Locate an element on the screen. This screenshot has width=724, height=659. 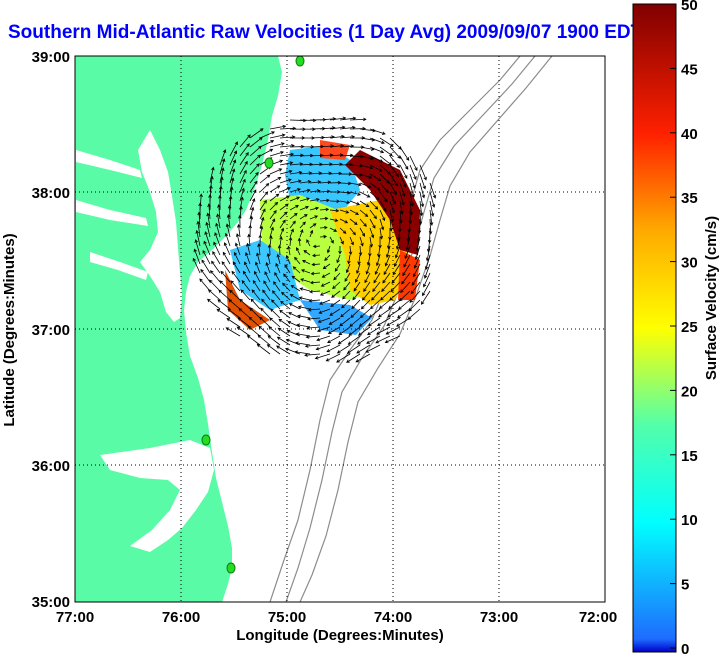
x-tick-label: 73:00 is located at coordinates (499, 617).